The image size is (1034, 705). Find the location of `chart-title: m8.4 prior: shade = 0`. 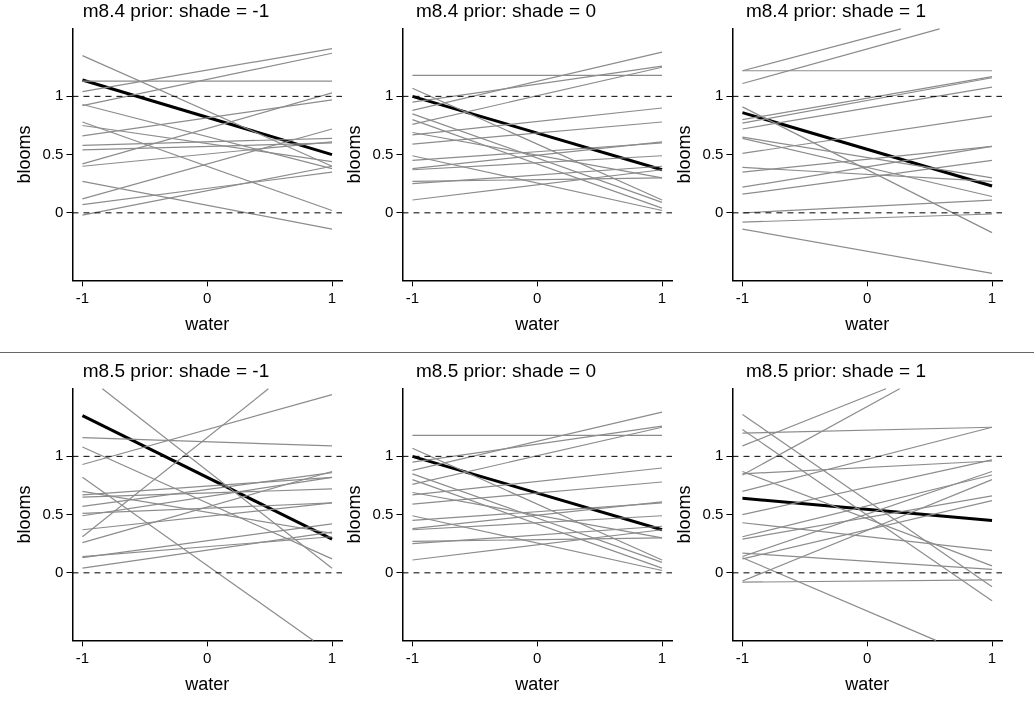

chart-title: m8.4 prior: shade = 0 is located at coordinates (506, 10).